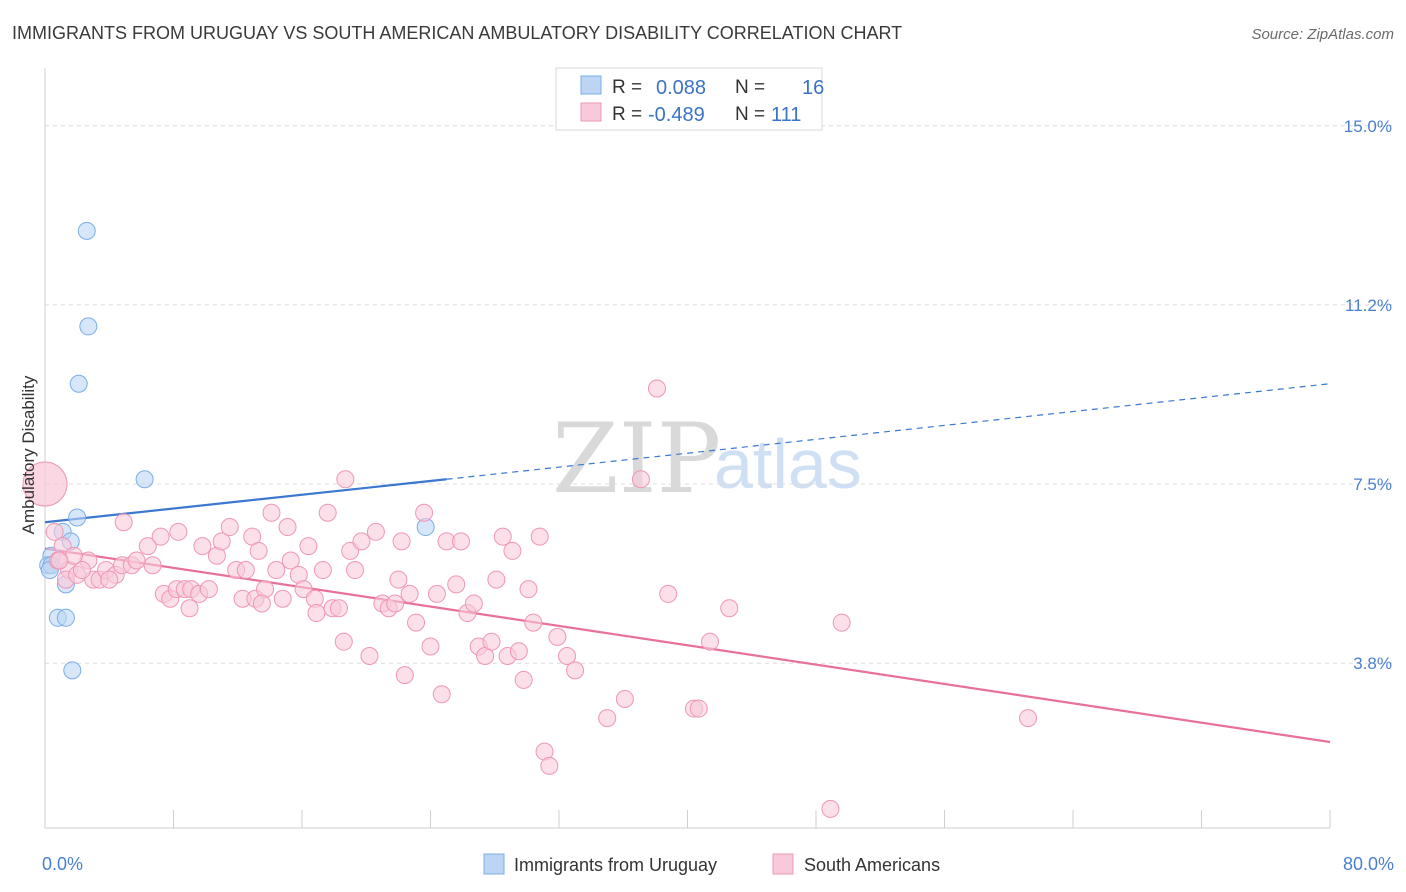 This screenshot has height=892, width=1406. What do you see at coordinates (750, 114) in the screenshot?
I see `stats-n-label-south-americans: N =` at bounding box center [750, 114].